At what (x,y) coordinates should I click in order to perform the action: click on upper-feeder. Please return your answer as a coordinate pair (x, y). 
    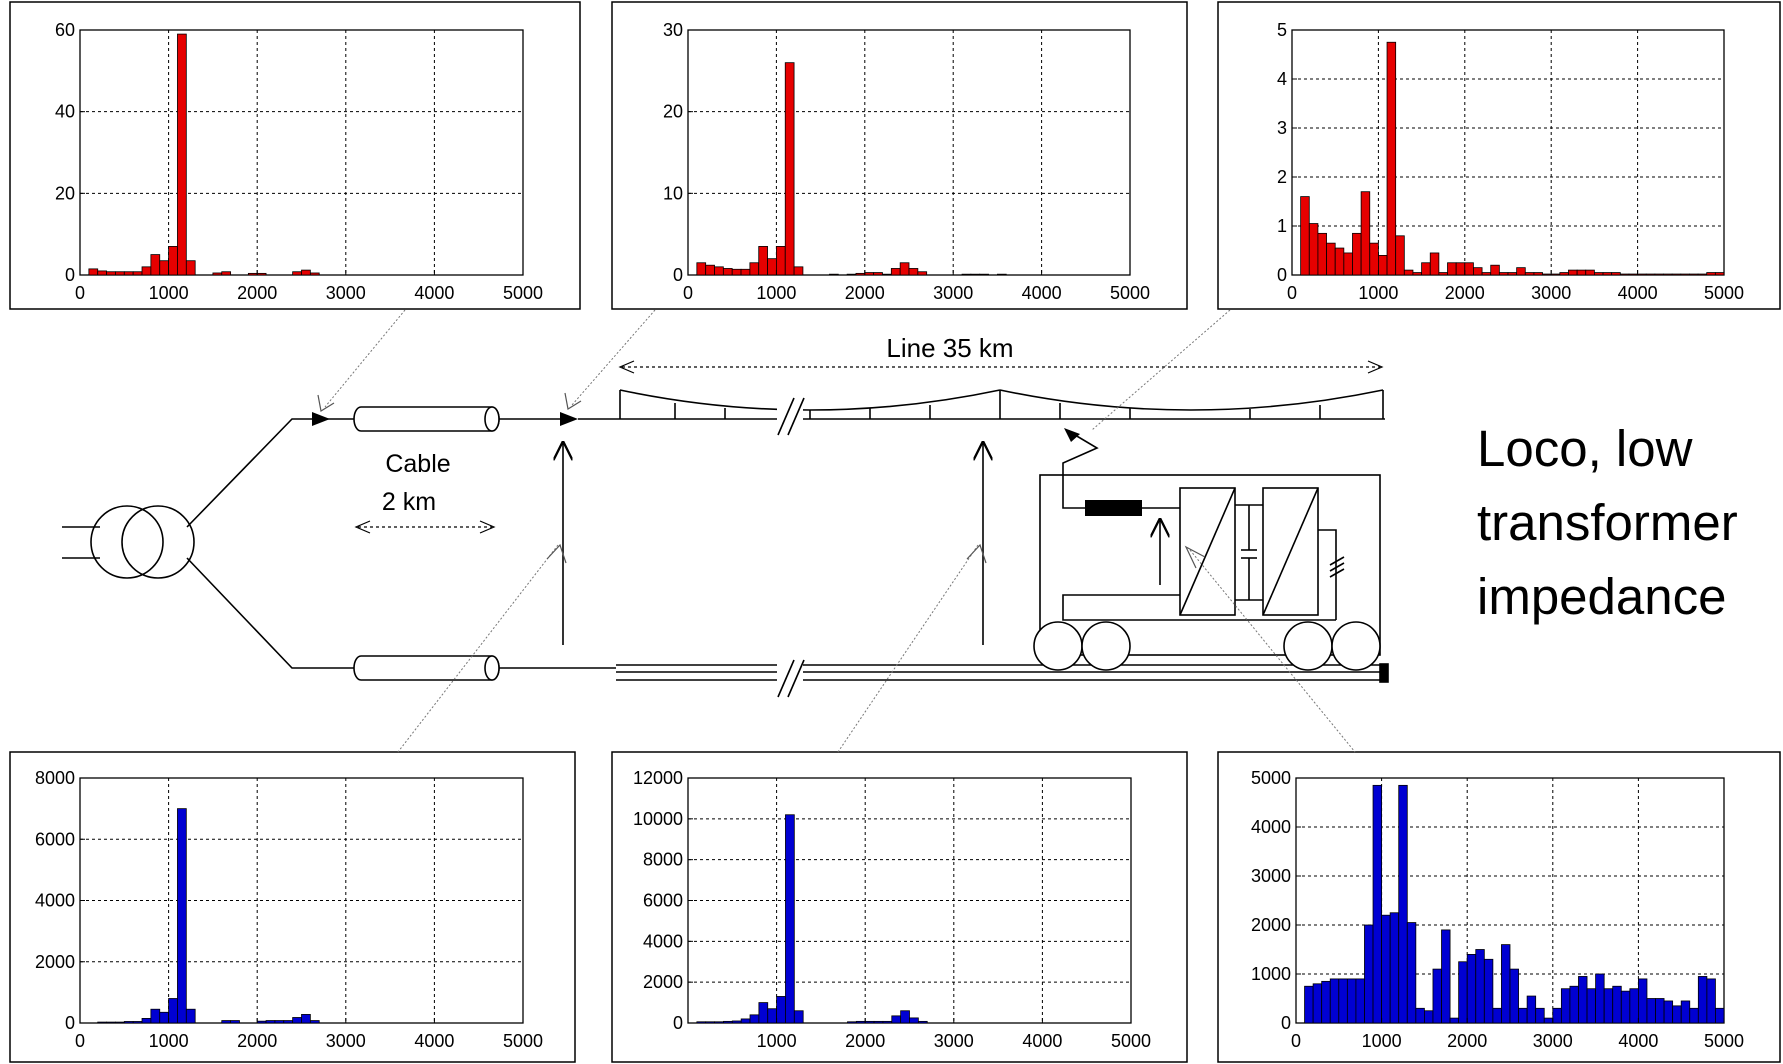
    Looking at the image, I should click on (373, 473).